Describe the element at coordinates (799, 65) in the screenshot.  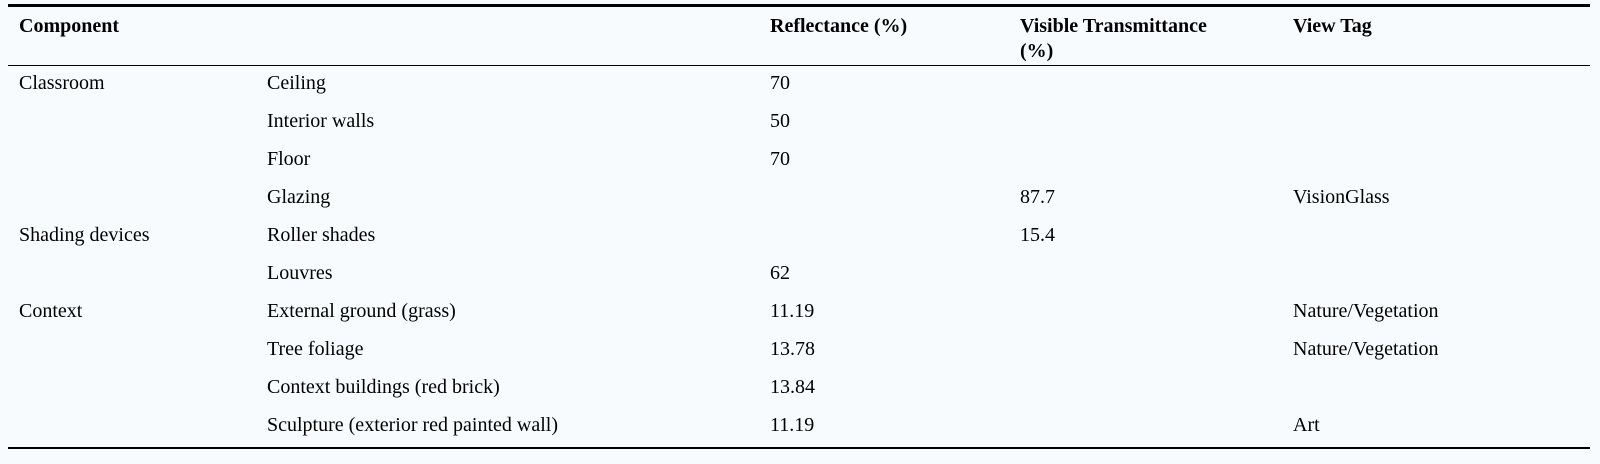
I see `table-header-rule` at that location.